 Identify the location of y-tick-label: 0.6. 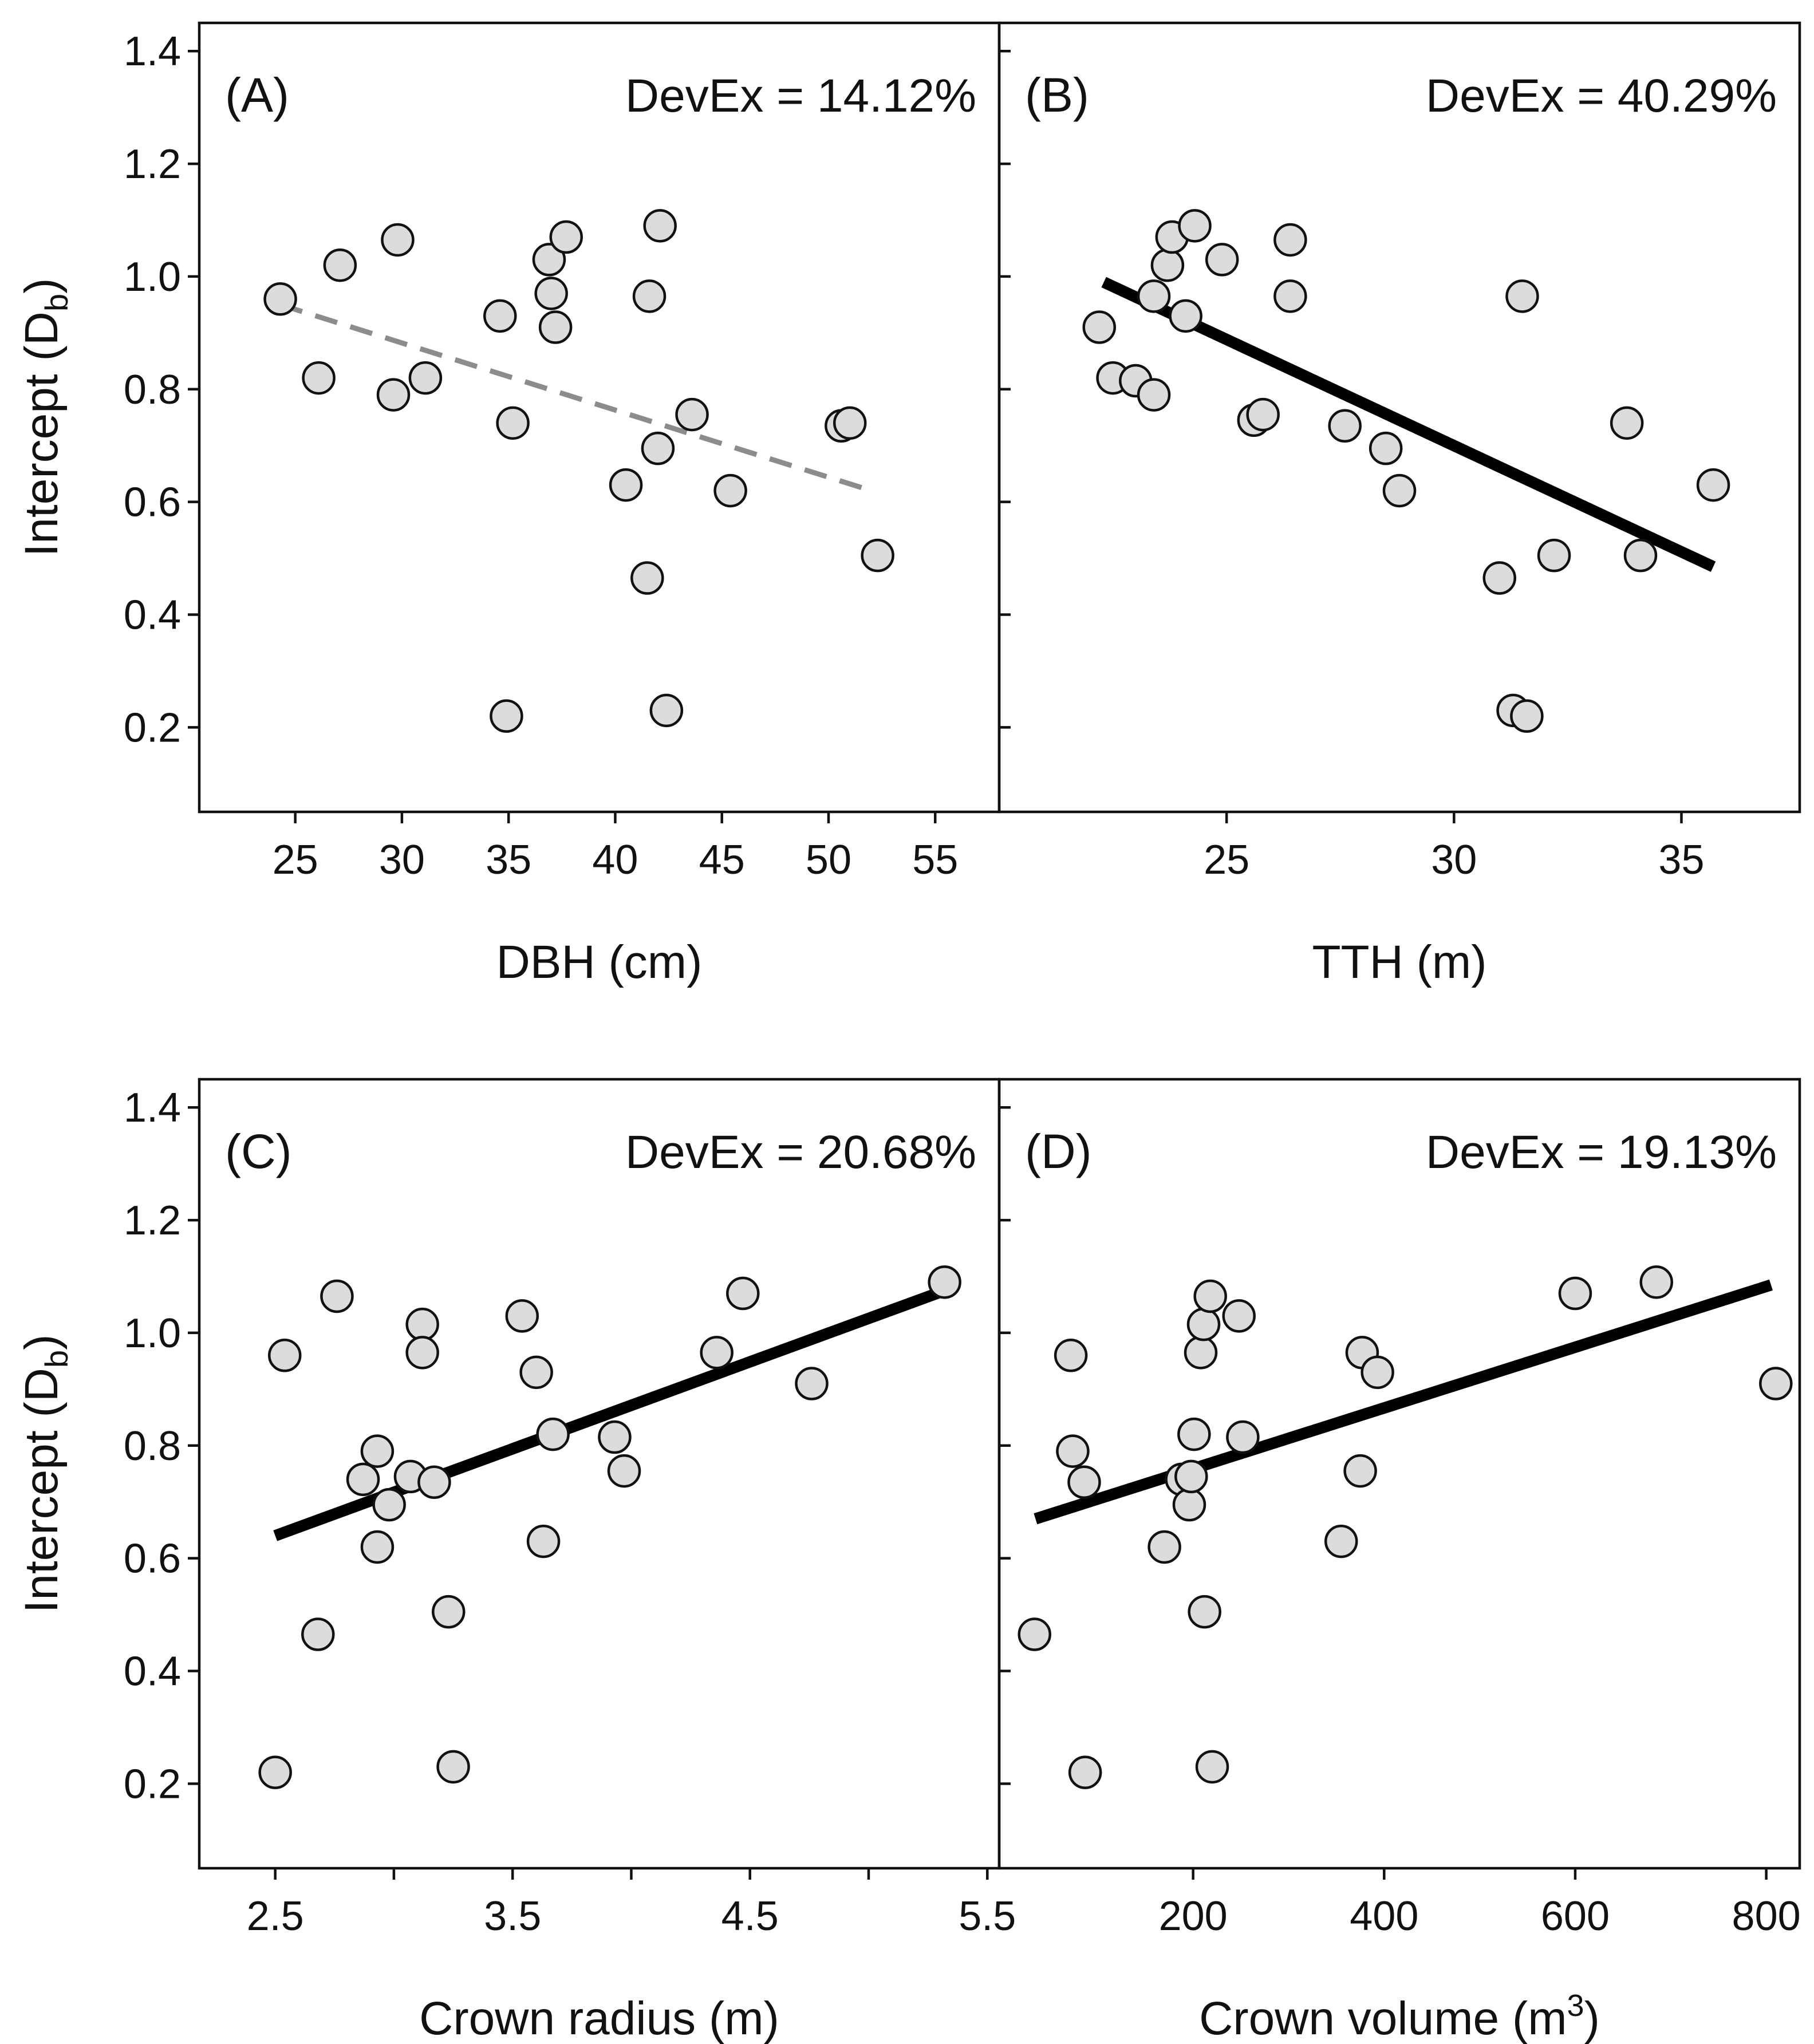
(152, 503).